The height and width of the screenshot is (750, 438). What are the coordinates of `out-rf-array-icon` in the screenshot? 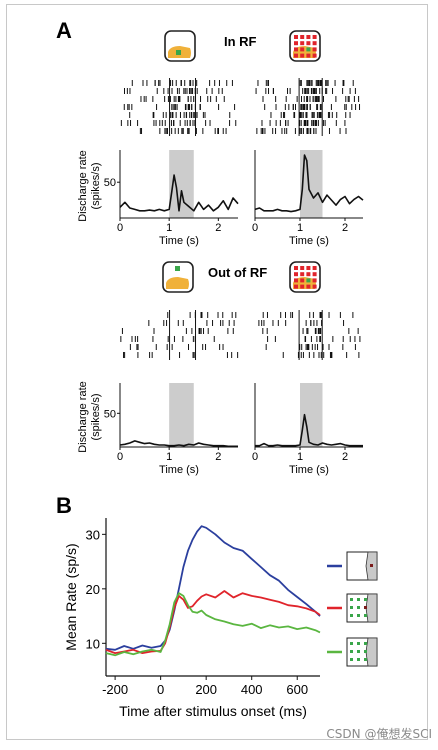 It's located at (305, 277).